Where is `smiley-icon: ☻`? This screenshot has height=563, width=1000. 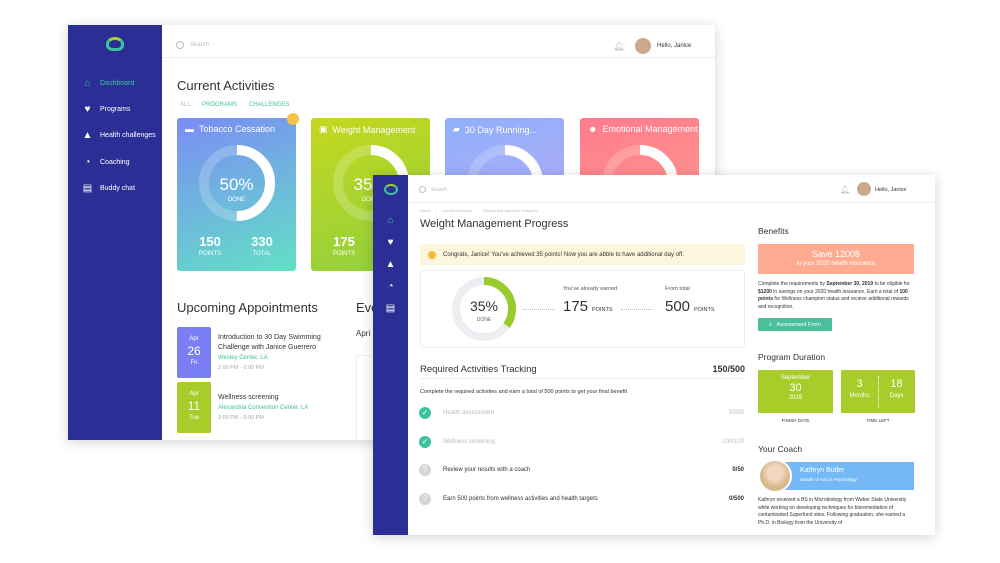
smiley-icon: ☻ is located at coordinates (593, 129).